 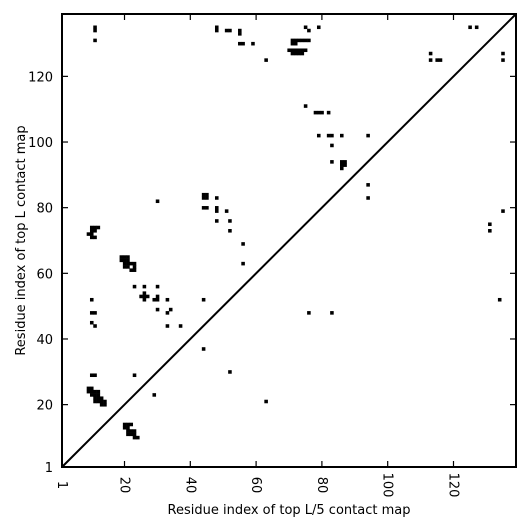 I want to click on x-tick-label: 80, so click(x=321, y=485).